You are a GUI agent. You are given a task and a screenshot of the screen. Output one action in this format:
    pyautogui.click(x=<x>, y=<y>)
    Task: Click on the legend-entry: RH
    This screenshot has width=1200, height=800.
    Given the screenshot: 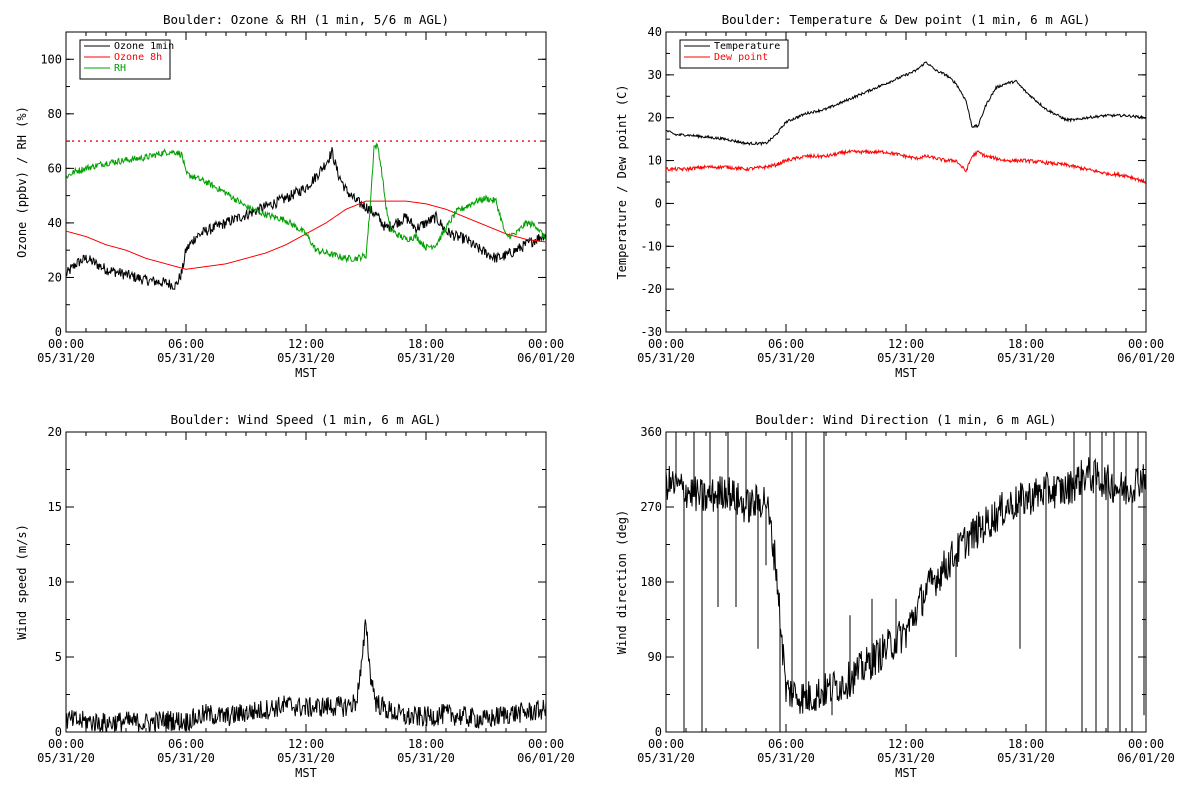 What is the action you would take?
    pyautogui.click(x=120, y=68)
    